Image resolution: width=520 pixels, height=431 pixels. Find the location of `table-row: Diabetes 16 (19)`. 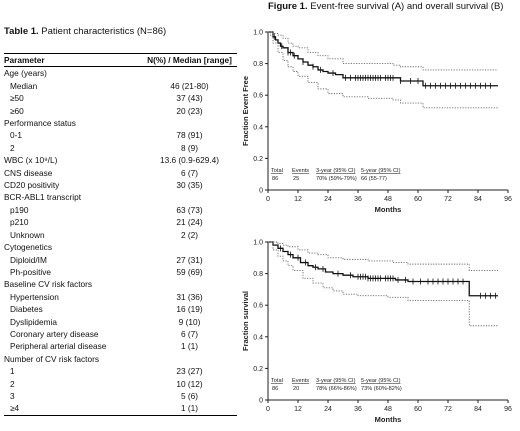

table-row: Diabetes 16 (19) is located at coordinates (120, 309).